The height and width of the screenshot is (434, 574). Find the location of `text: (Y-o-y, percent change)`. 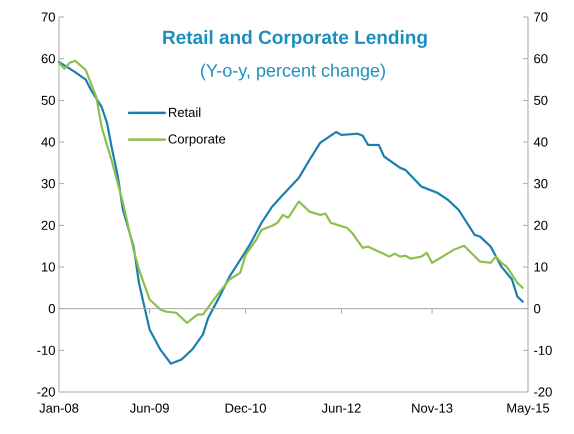

text: (Y-o-y, percent change) is located at coordinates (293, 72).